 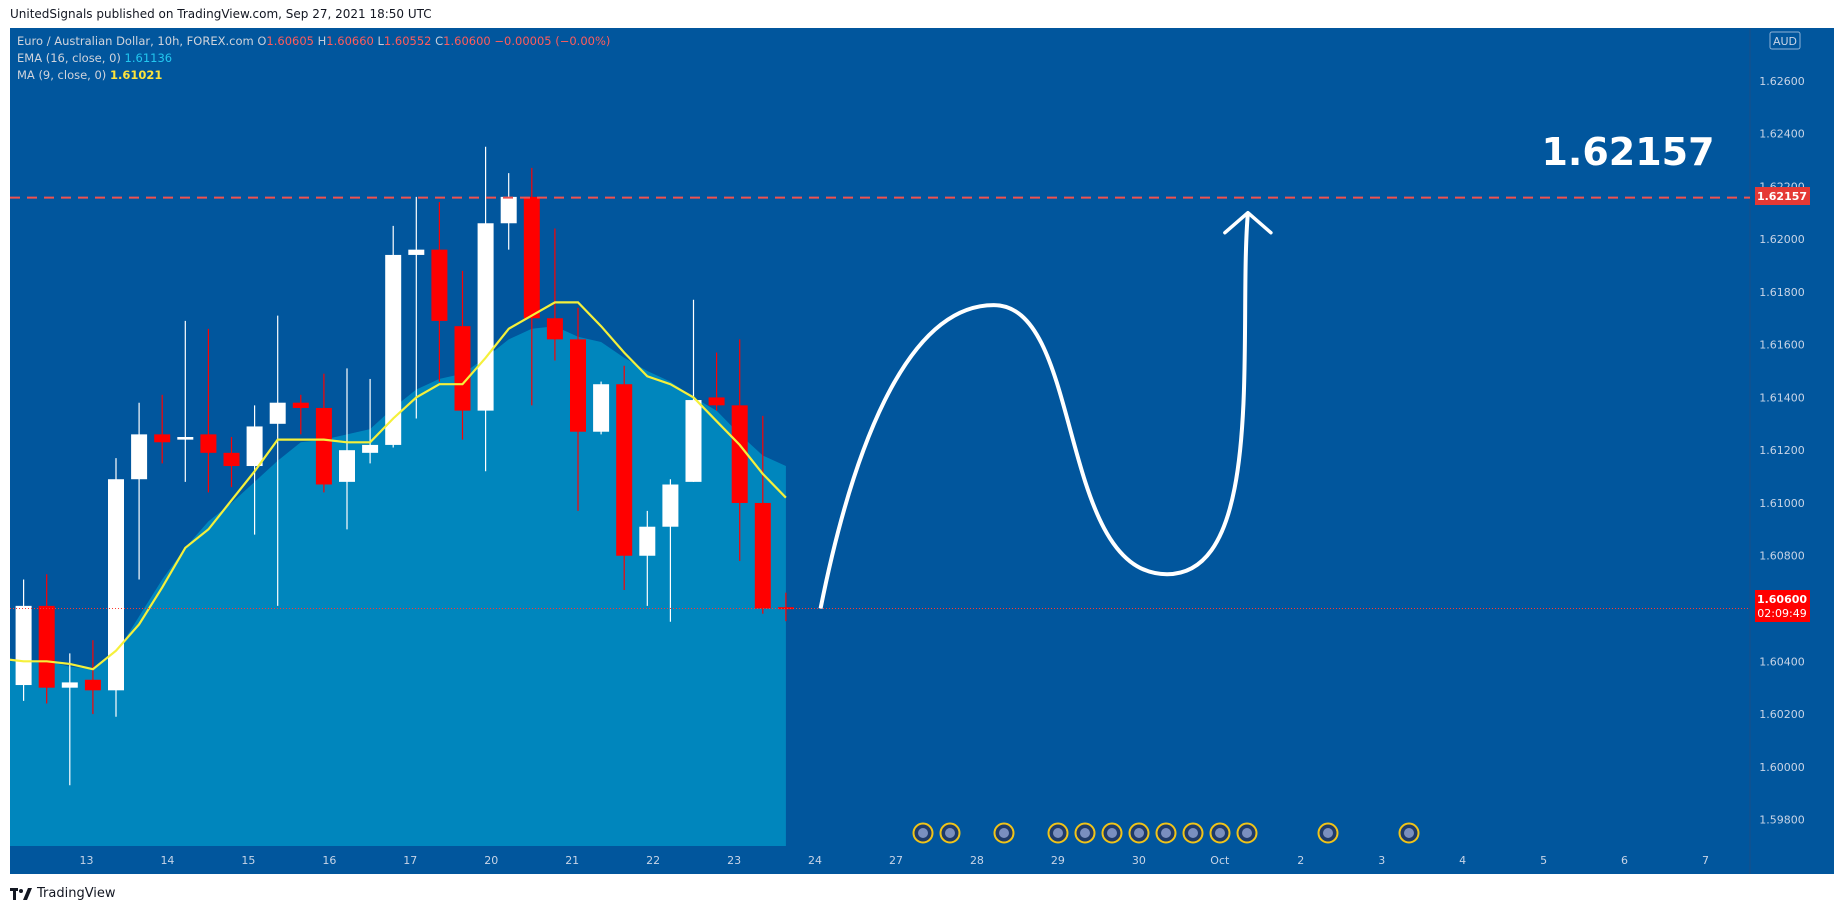 I want to click on x-tick-label: 28, so click(x=977, y=860).